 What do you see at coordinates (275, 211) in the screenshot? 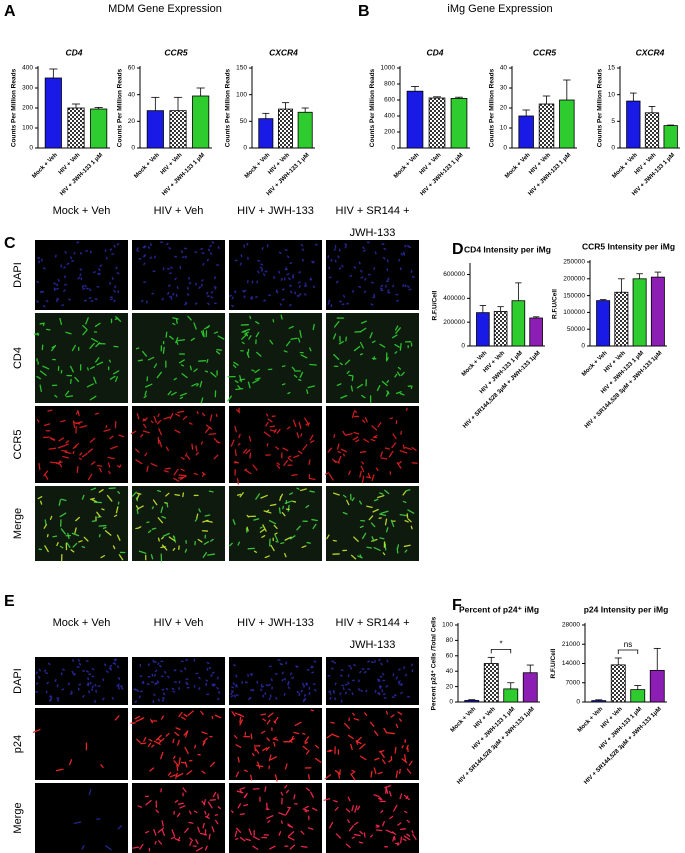
I see `column-header: HIV + JWH-133` at bounding box center [275, 211].